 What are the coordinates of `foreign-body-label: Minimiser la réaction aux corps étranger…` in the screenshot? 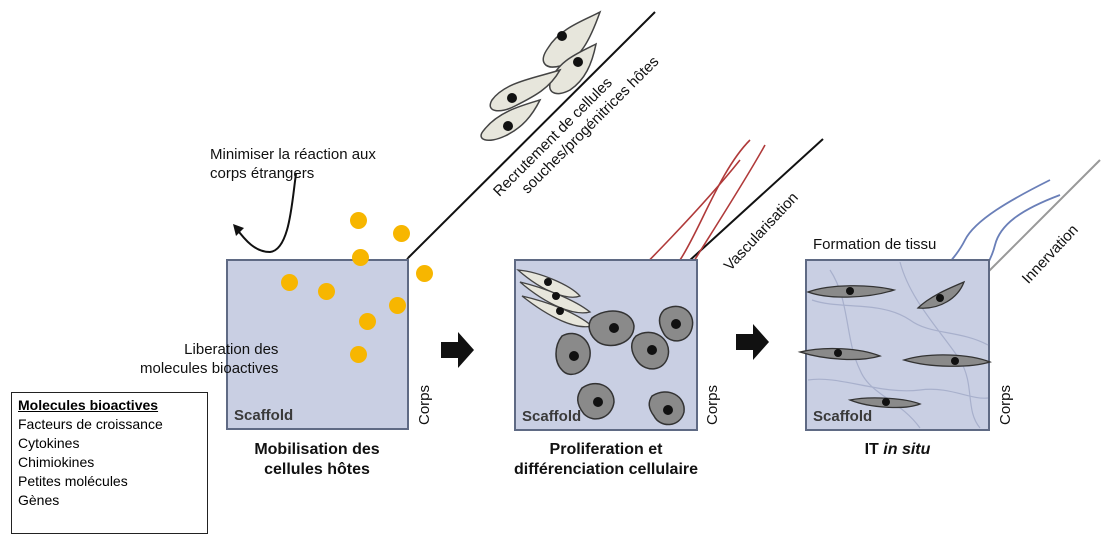 It's located at (293, 164).